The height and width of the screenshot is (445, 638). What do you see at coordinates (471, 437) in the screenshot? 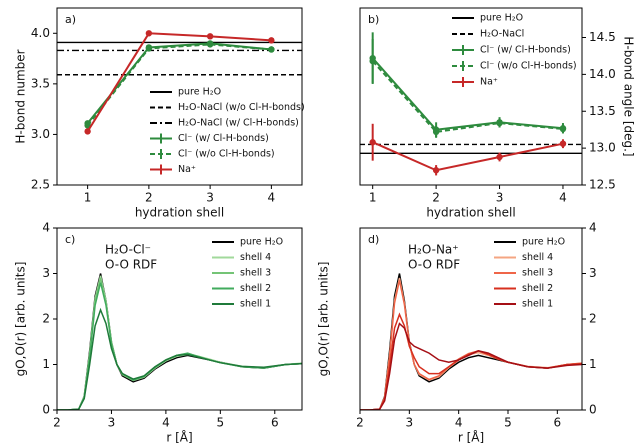
I see `x-axis-label: r [Å]` at bounding box center [471, 437].